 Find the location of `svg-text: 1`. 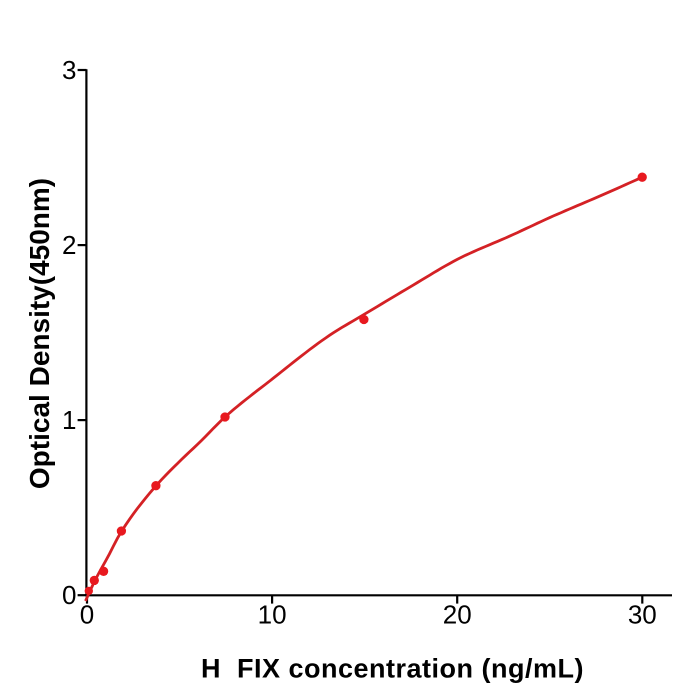

svg-text: 1 is located at coordinates (69, 420).